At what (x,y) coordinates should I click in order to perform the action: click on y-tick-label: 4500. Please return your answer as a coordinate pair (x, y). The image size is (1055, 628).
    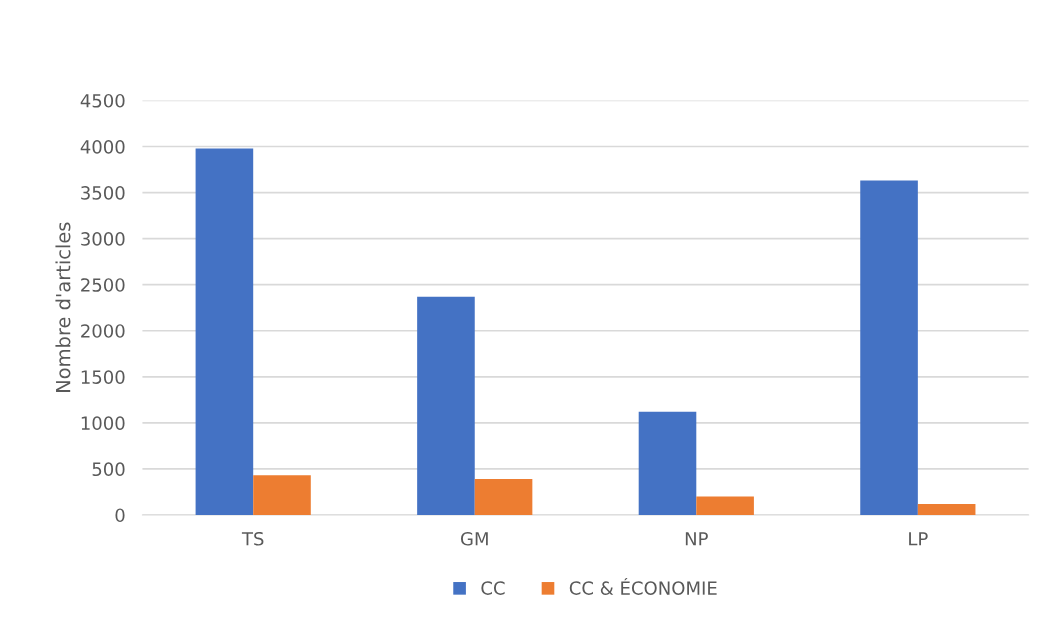
    Looking at the image, I should click on (102, 100).